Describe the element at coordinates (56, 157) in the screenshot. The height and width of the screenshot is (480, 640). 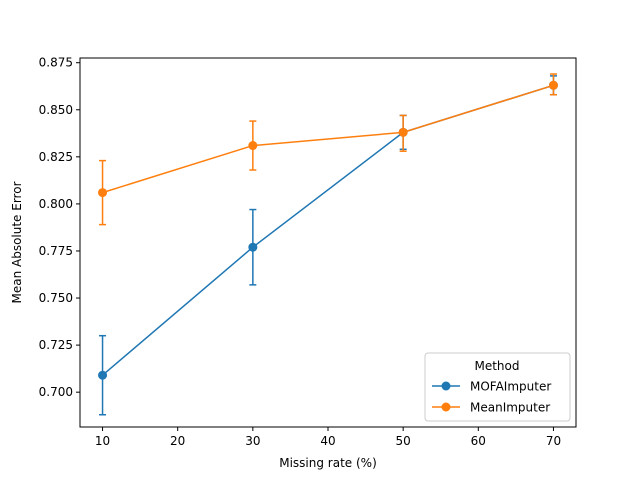
I see `y-tick-label: 0.825` at that location.